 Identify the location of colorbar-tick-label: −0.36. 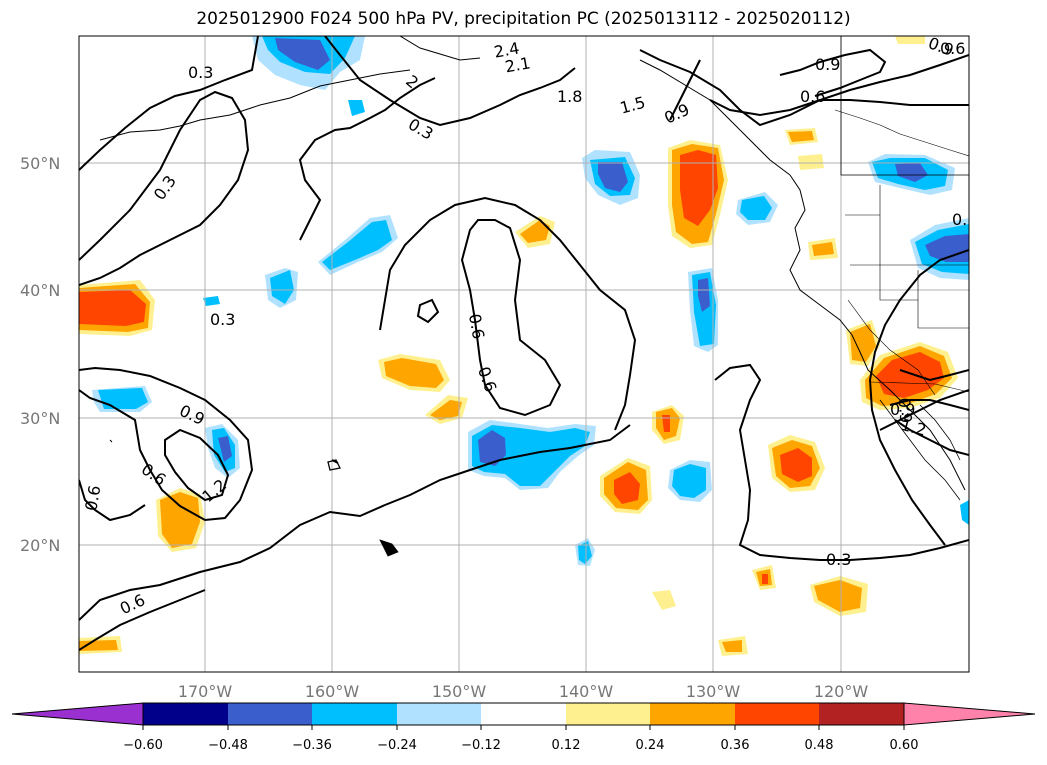
(312, 745).